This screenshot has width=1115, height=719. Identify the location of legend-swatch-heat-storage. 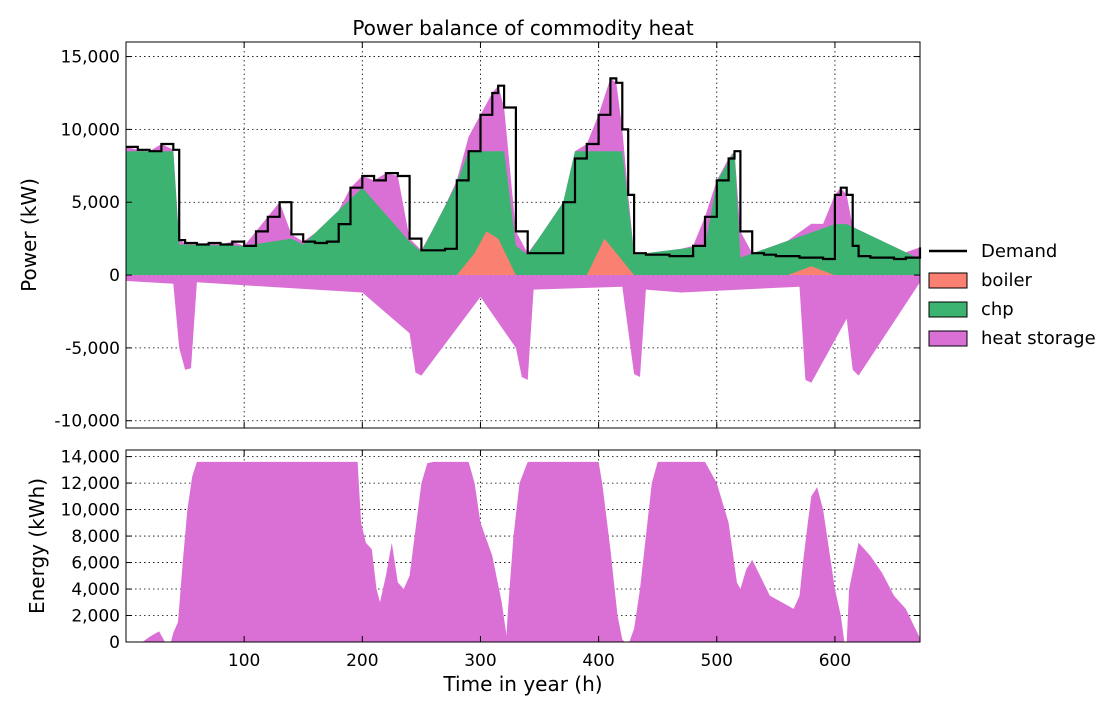
(948, 338).